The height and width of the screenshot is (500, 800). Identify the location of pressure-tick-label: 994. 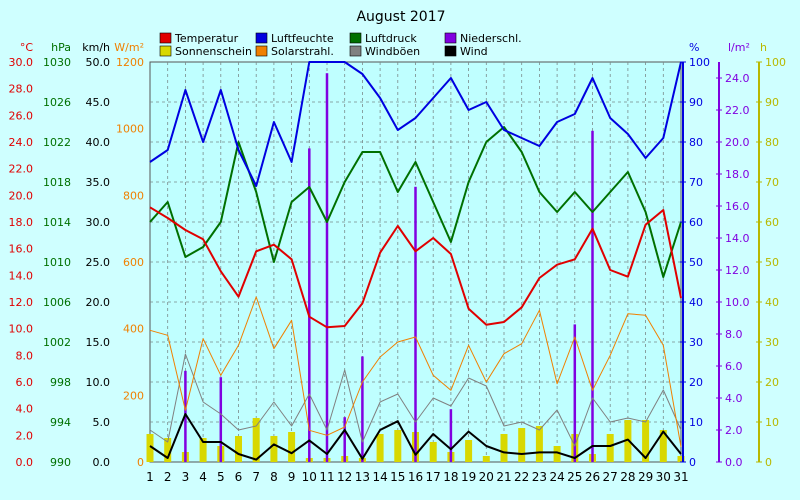
(60, 422).